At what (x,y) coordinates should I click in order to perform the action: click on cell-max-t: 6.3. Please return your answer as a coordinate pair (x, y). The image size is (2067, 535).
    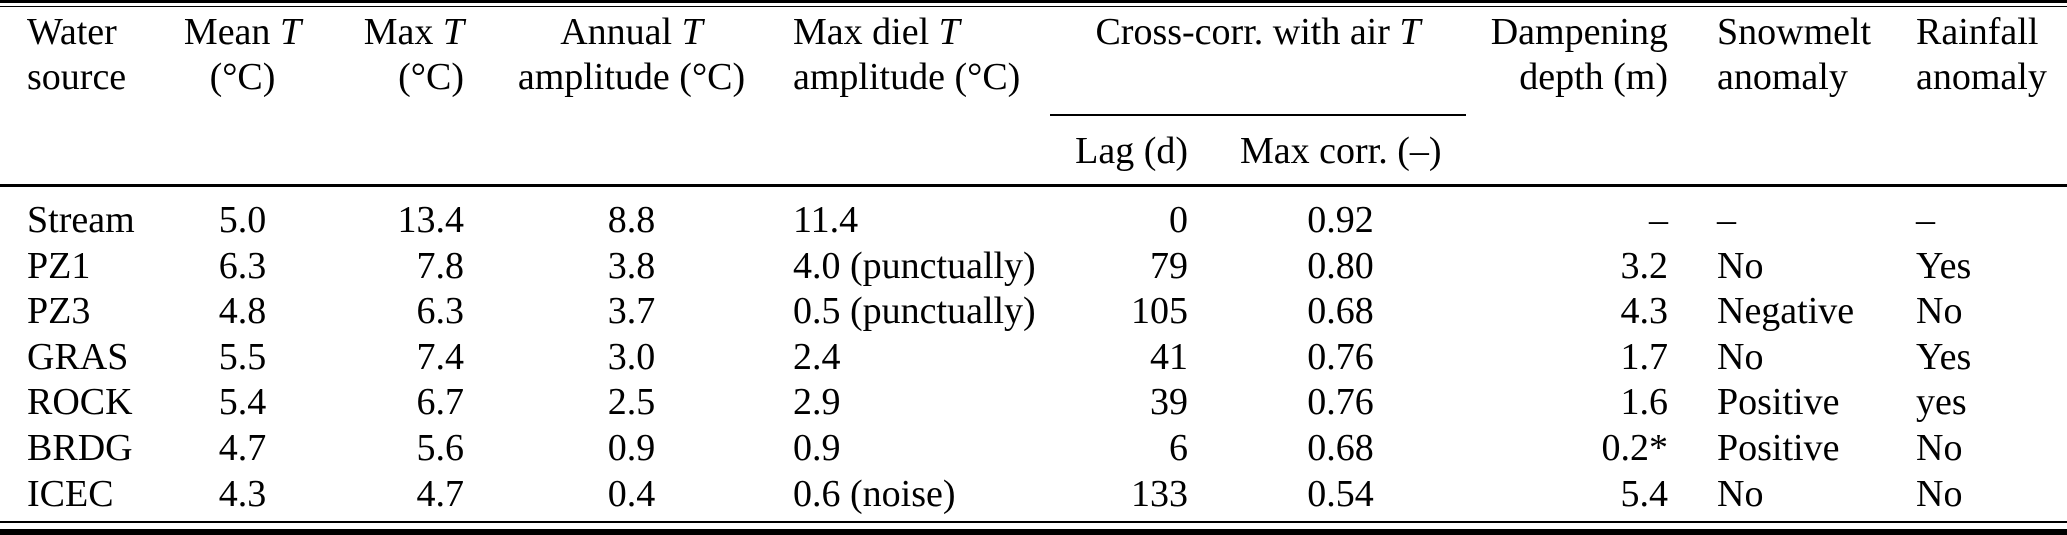
    Looking at the image, I should click on (440, 311).